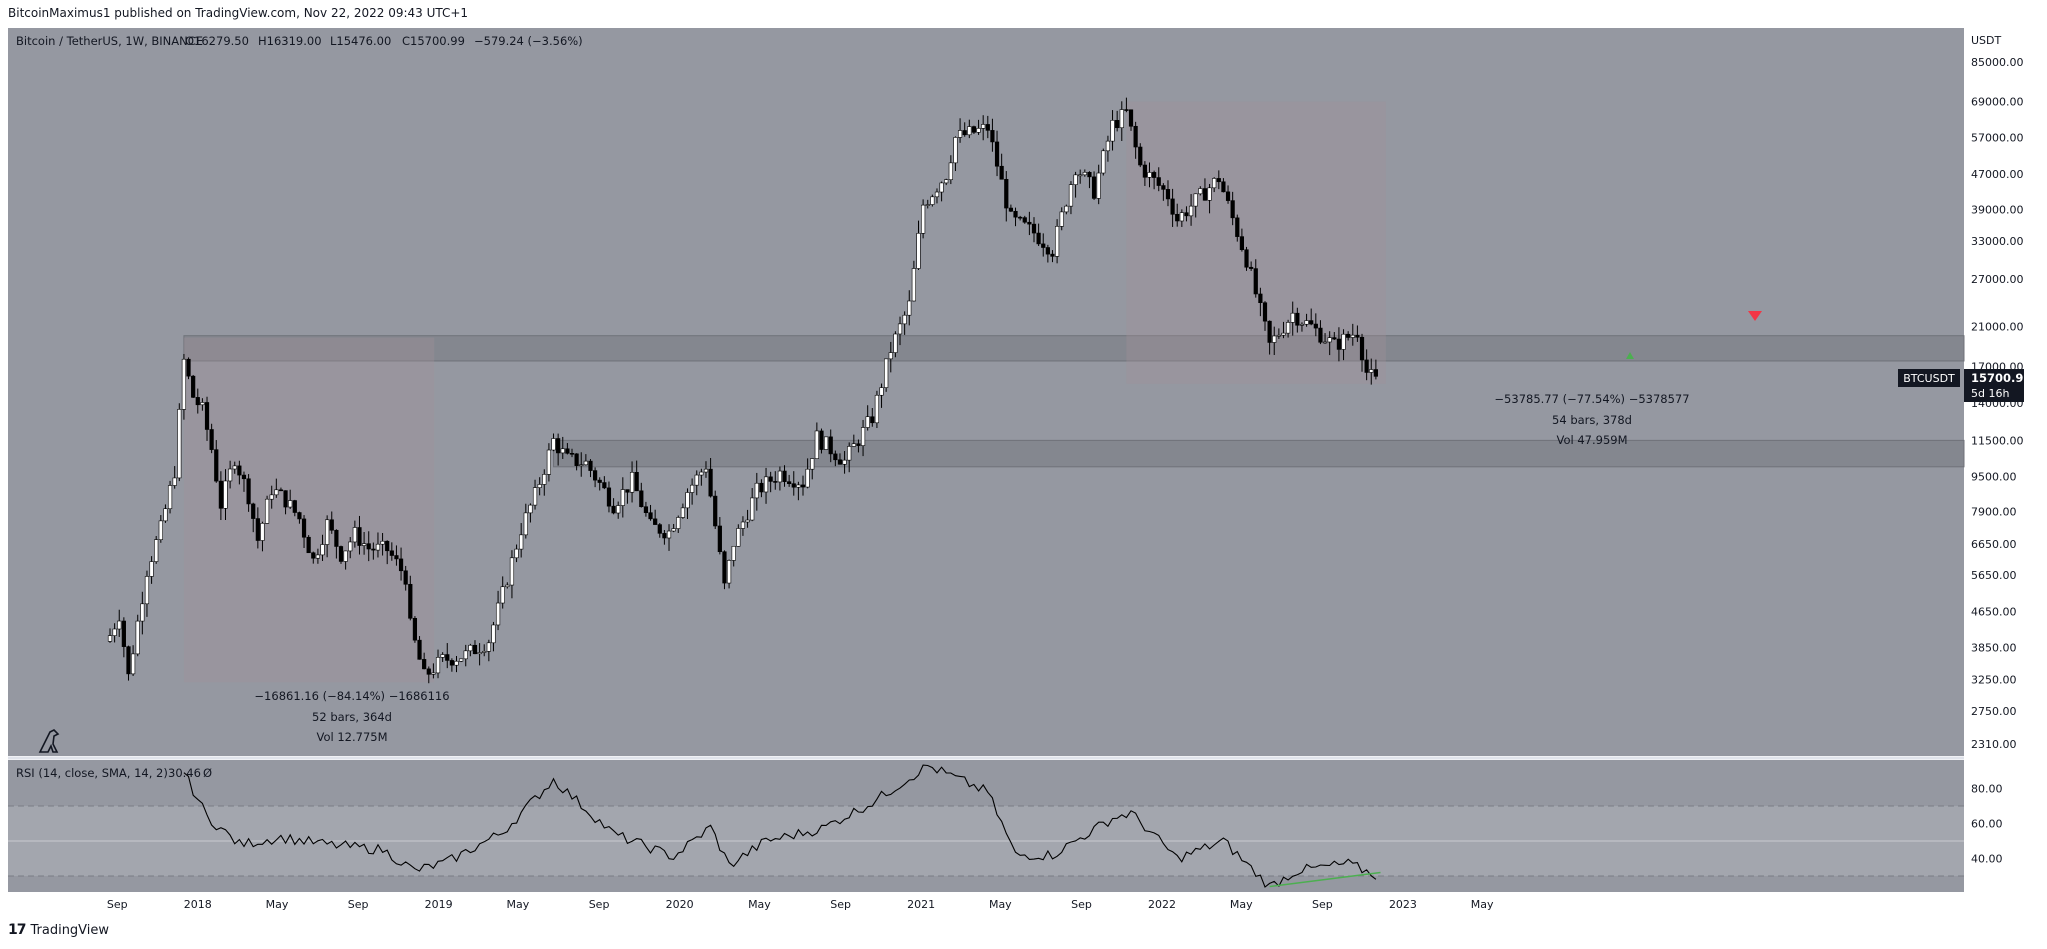  Describe the element at coordinates (1997, 440) in the screenshot. I see `price-axis-tick: 11500.00` at that location.